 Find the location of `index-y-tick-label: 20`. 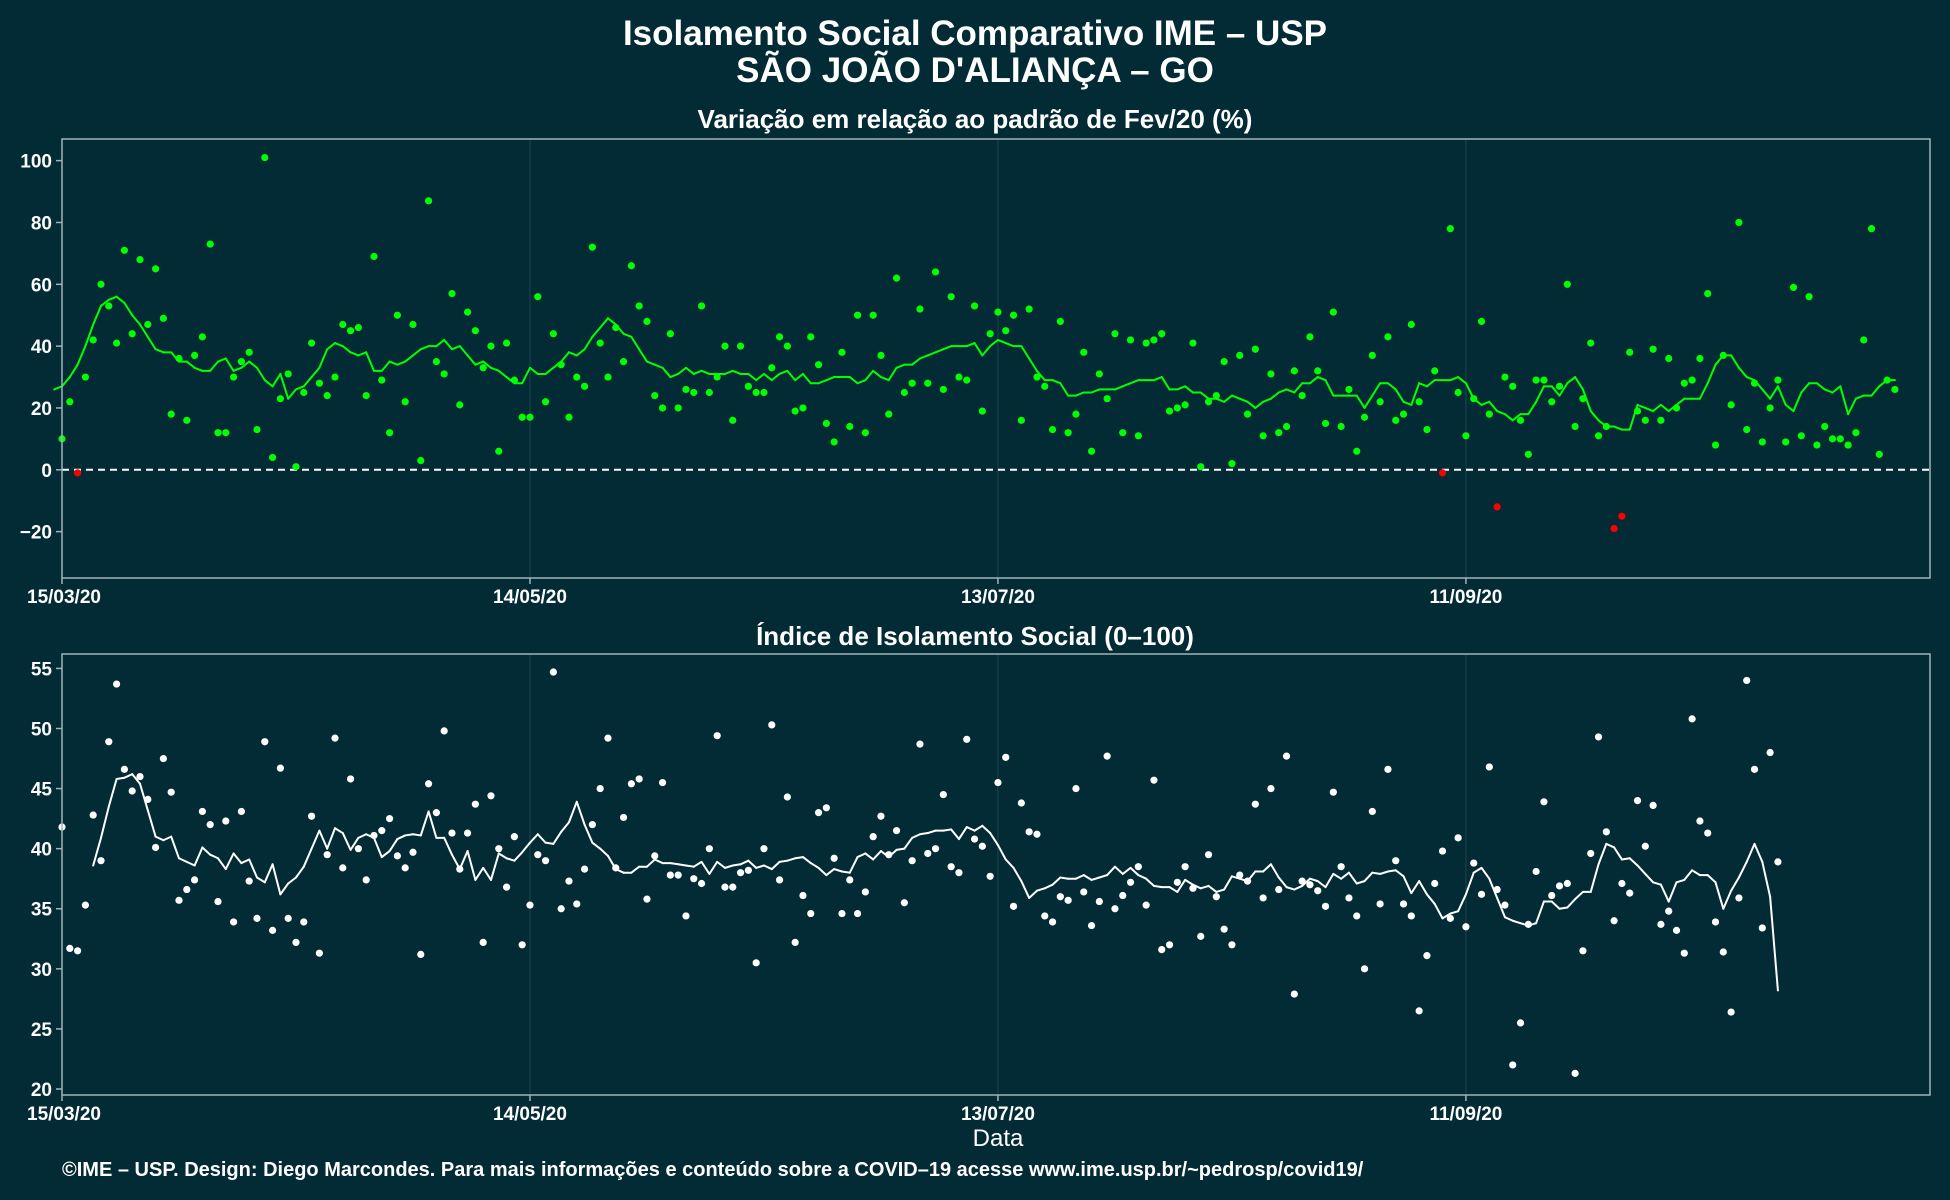

index-y-tick-label: 20 is located at coordinates (41, 1090).